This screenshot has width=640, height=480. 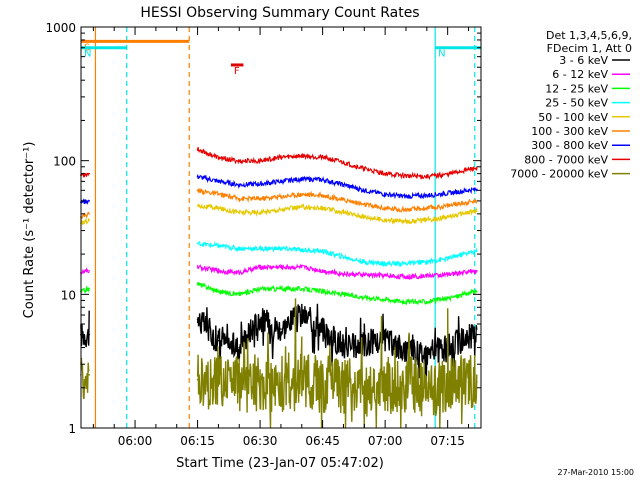 What do you see at coordinates (60, 28) in the screenshot?
I see `y-tick-label-3: 1000` at bounding box center [60, 28].